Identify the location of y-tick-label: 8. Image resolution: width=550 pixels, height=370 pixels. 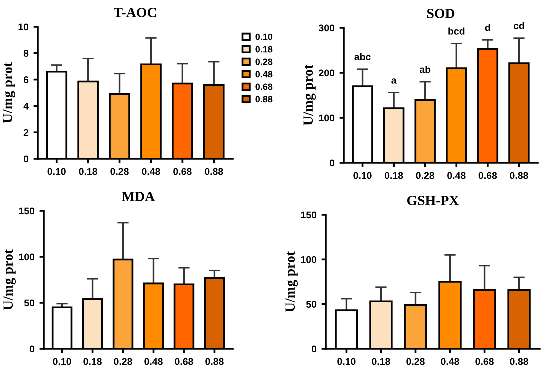
(26, 54).